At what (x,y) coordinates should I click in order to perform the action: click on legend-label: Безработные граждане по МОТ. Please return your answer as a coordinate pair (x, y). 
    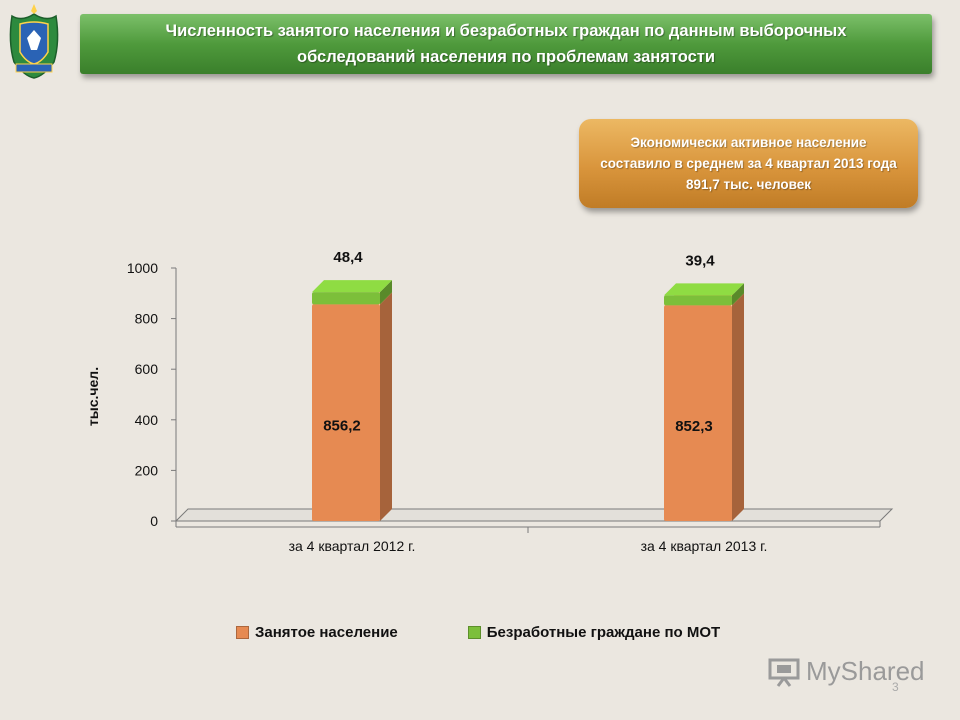
    Looking at the image, I should click on (603, 632).